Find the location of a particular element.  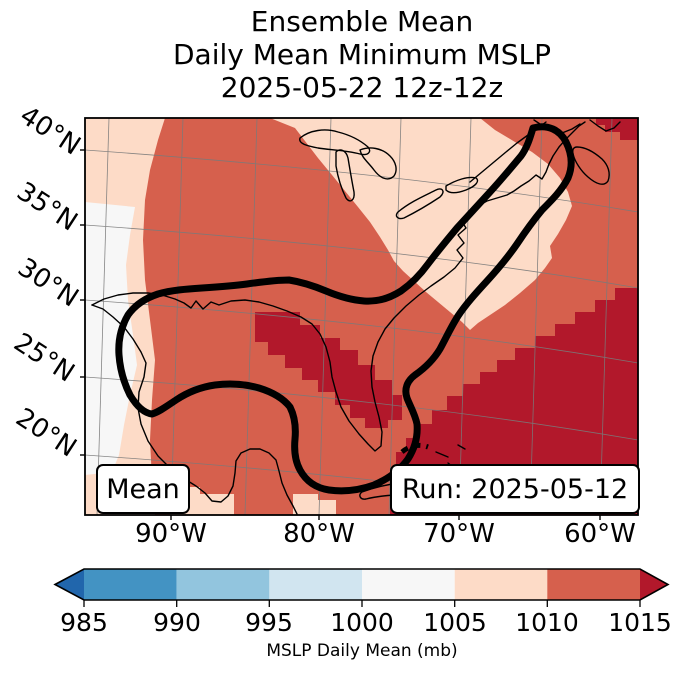

fill-region-northeast-corridor is located at coordinates (421, 224).